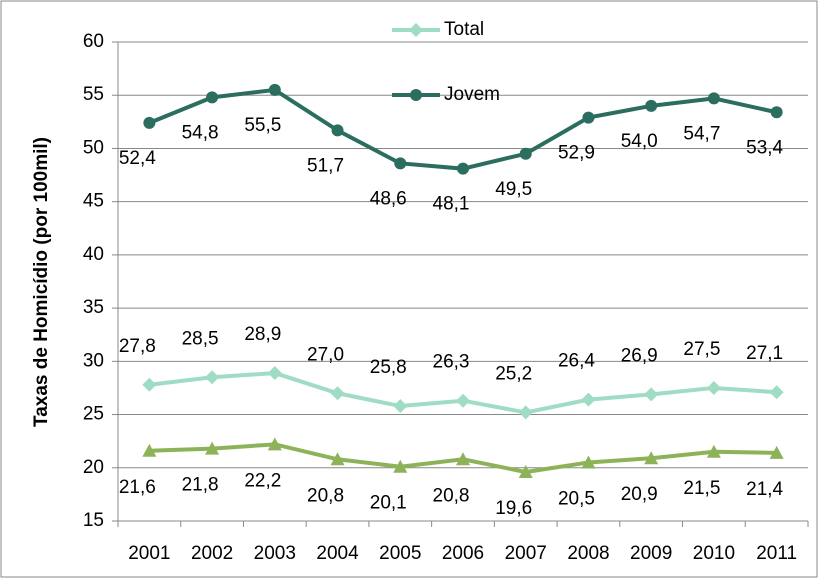 The width and height of the screenshot is (820, 580). I want to click on data-label: 22,2, so click(262, 480).